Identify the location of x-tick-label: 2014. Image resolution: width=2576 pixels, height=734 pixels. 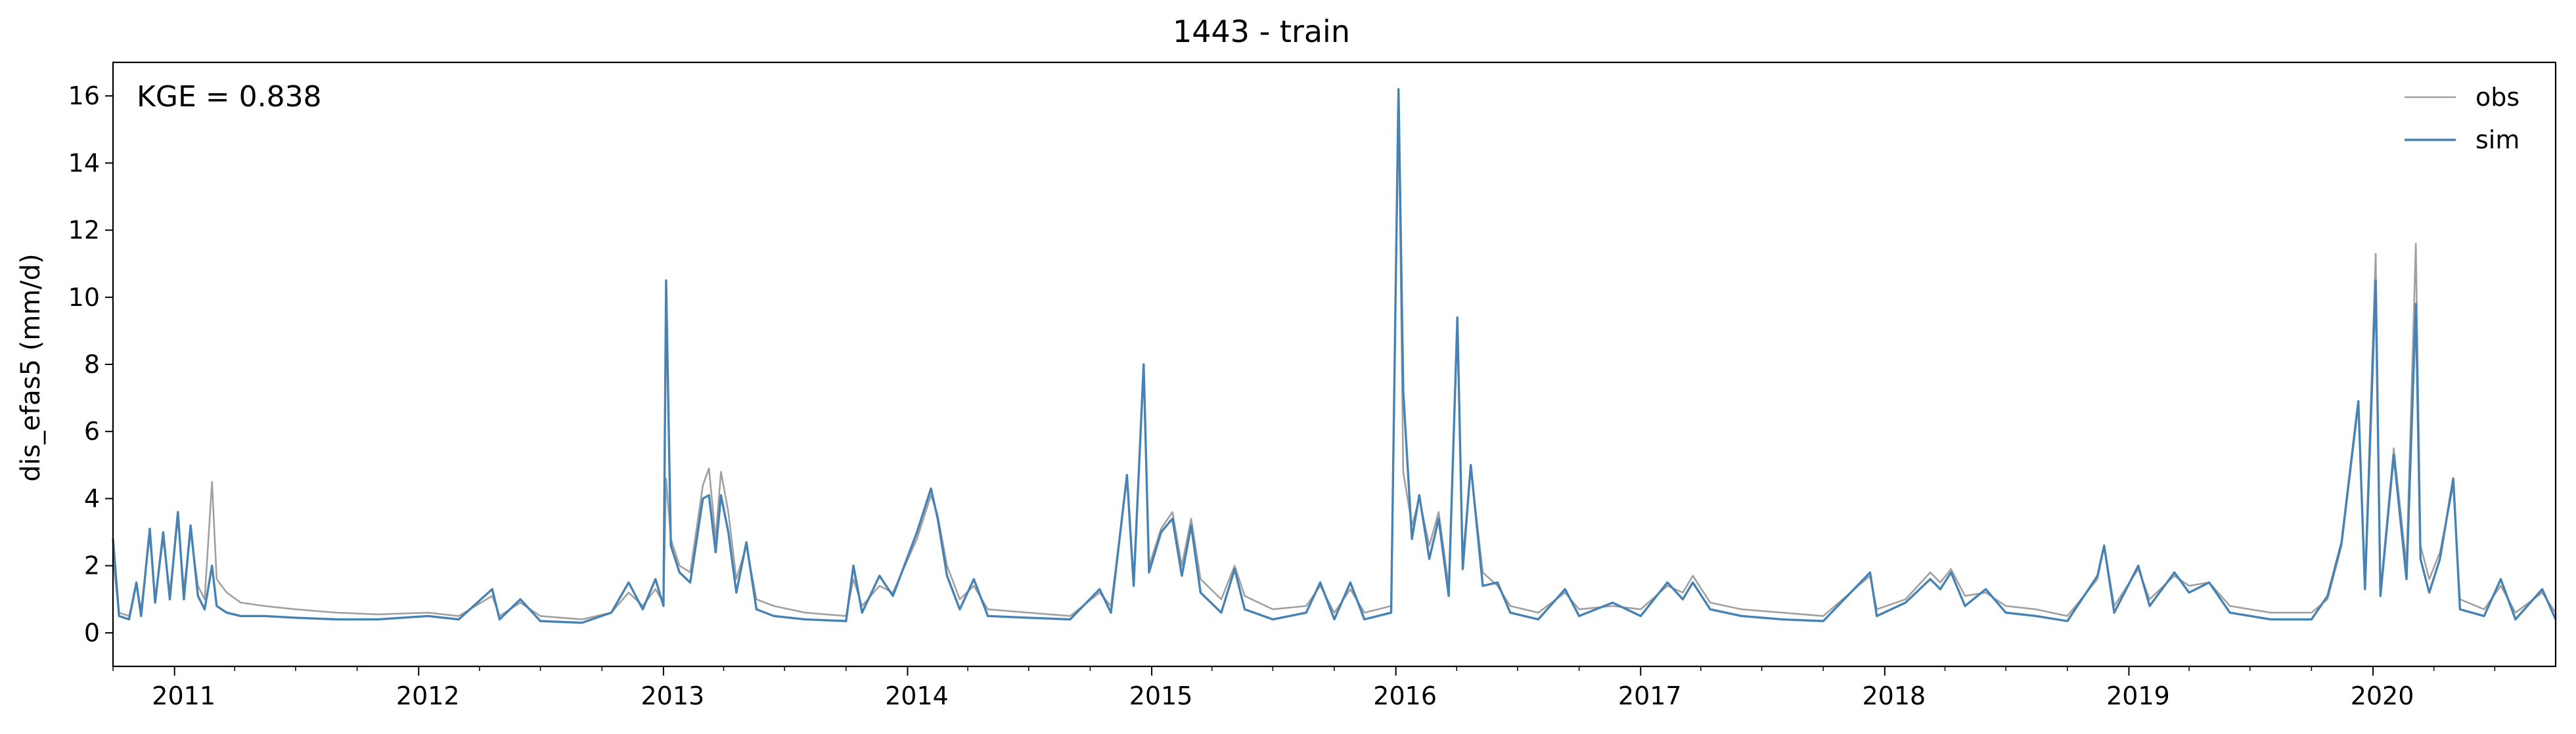
(917, 695).